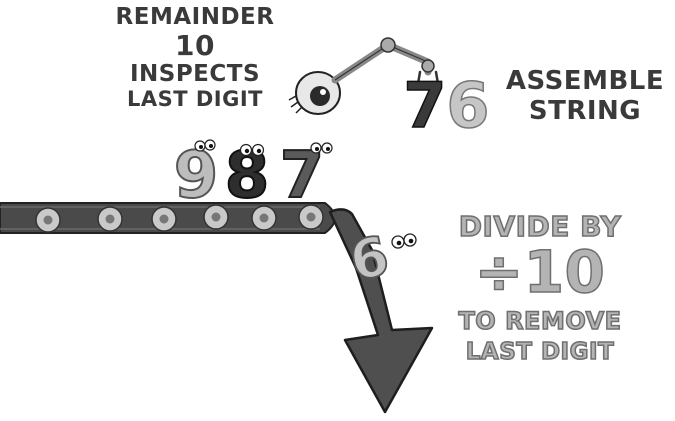 Image resolution: width=675 pixels, height=421 pixels. Describe the element at coordinates (253, 176) in the screenshot. I see `conveyor-digits: 9 8 7` at that location.